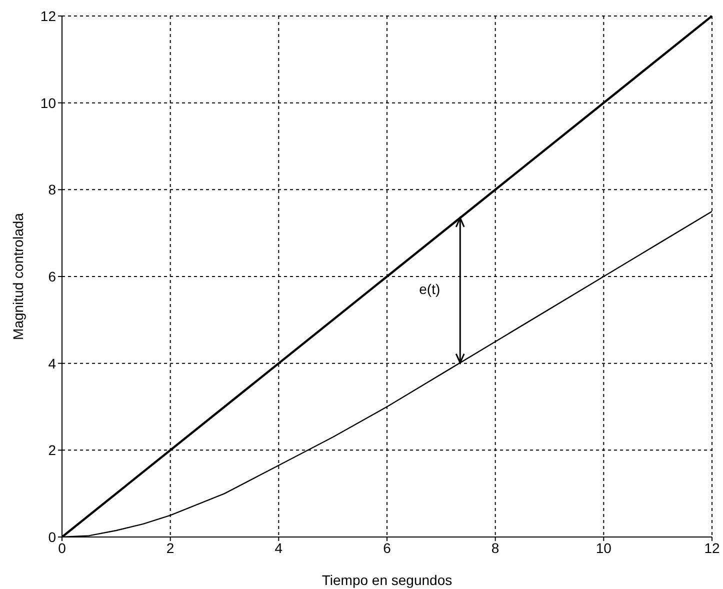  What do you see at coordinates (52, 190) in the screenshot?
I see `y-tick-label: 8` at bounding box center [52, 190].